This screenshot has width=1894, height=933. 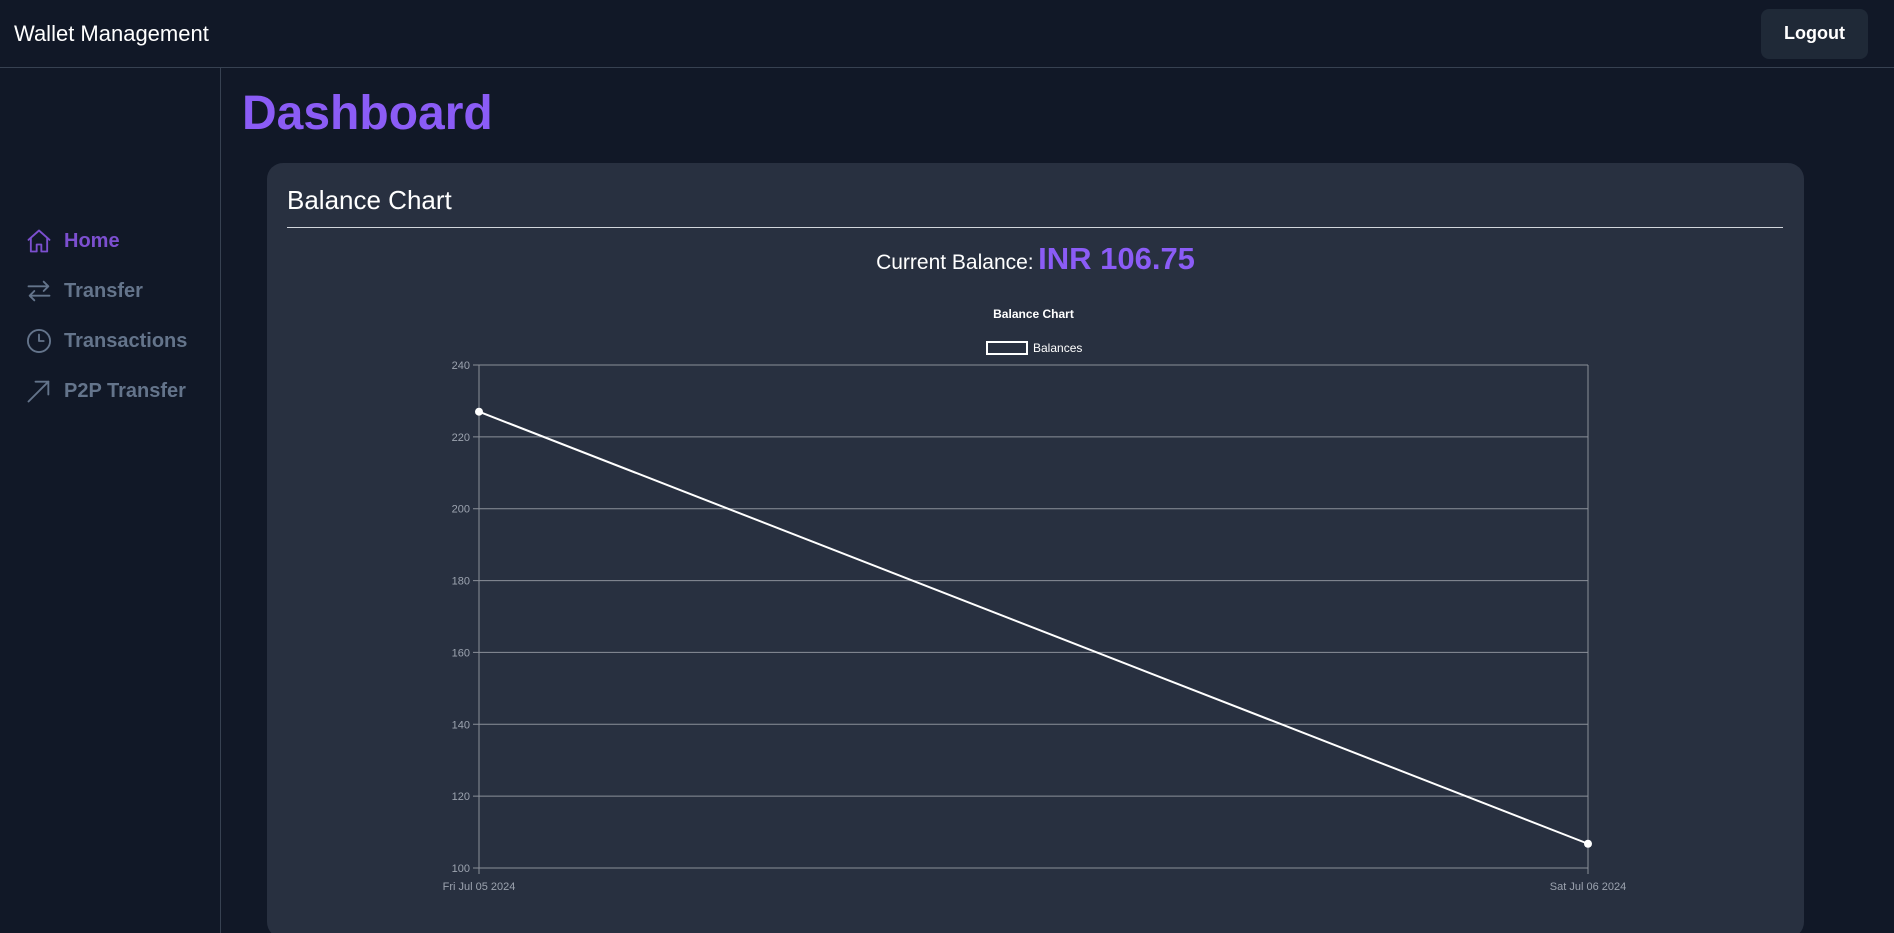 I want to click on page-title: Dashboard, so click(x=367, y=113).